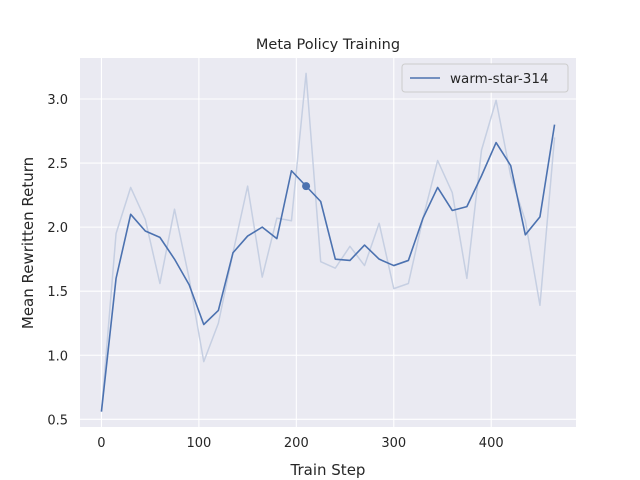  What do you see at coordinates (57, 292) in the screenshot?
I see `y-tick-label: 1.5` at bounding box center [57, 292].